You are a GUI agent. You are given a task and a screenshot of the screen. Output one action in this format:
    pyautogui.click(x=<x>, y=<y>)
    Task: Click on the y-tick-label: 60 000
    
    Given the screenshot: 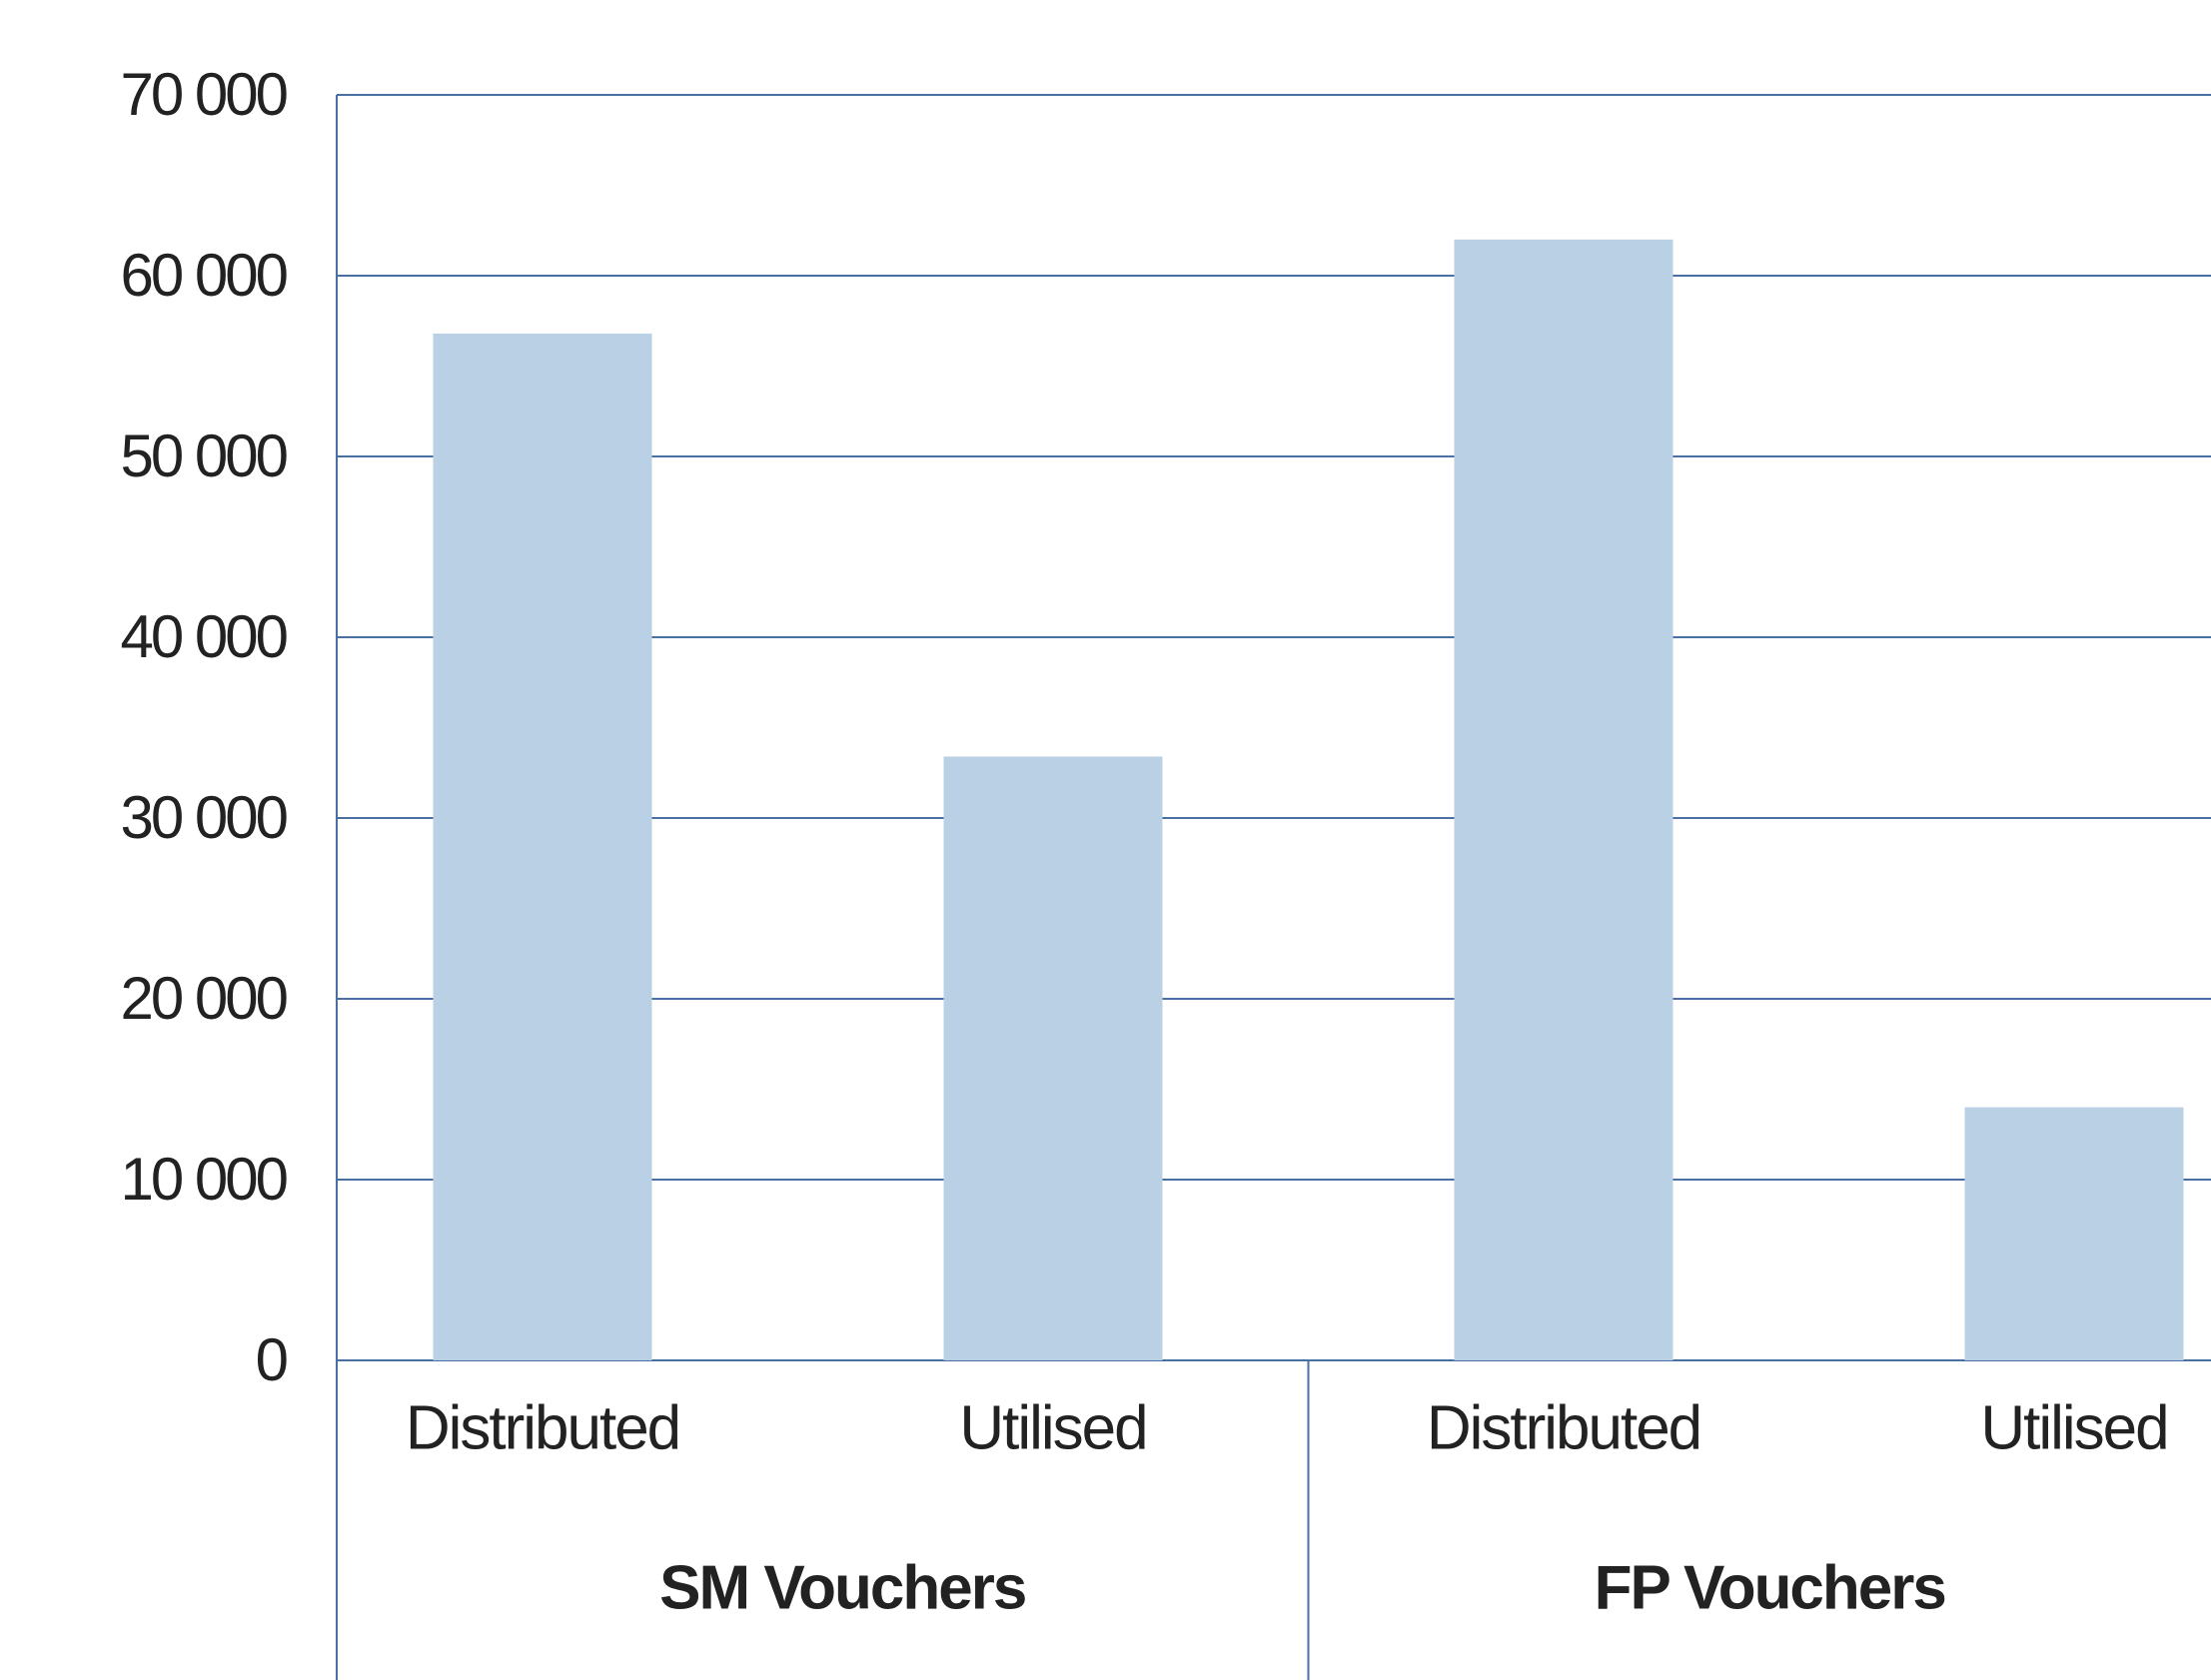 What is the action you would take?
    pyautogui.click(x=203, y=275)
    